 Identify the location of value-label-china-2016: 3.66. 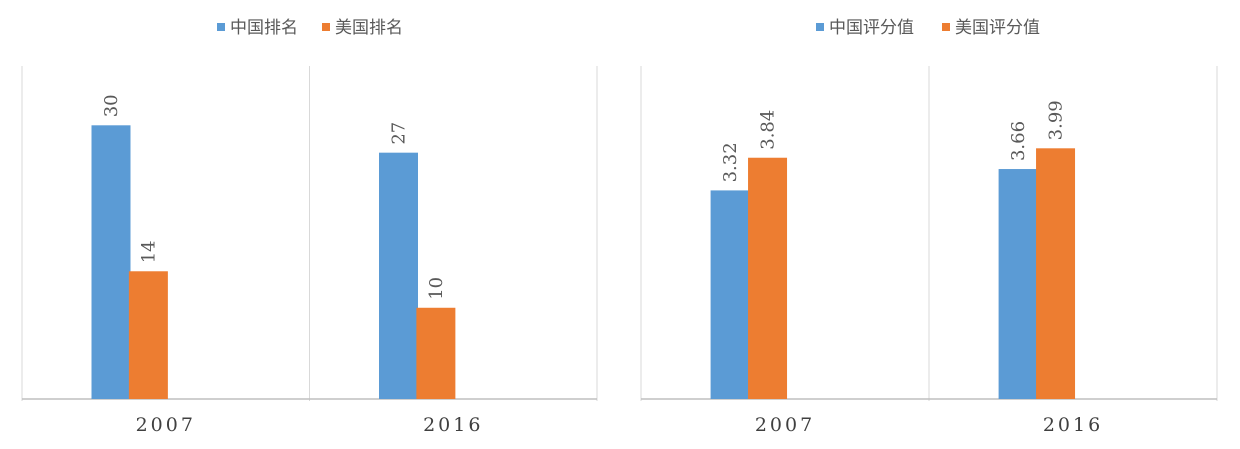
(1018, 141).